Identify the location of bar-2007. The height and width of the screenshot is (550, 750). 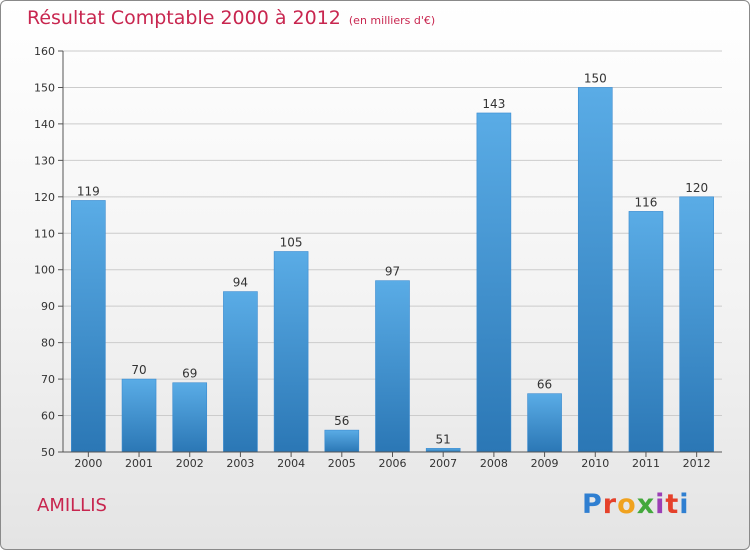
(443, 450).